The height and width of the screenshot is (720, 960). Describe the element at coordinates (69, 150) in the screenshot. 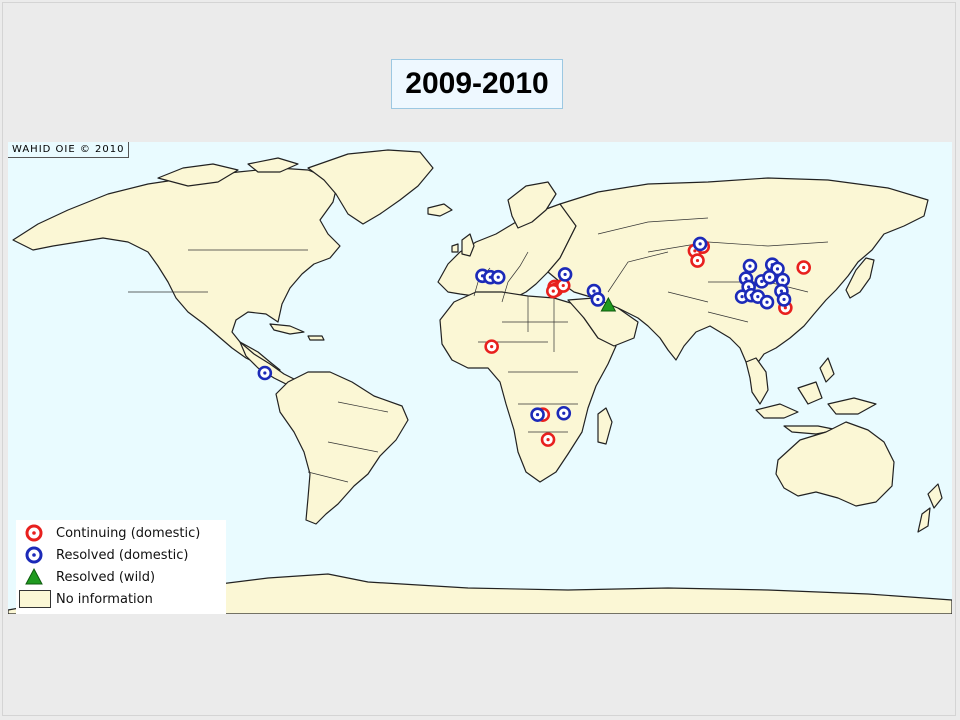

I see `map-credit: WAHID OIE © 2010` at that location.